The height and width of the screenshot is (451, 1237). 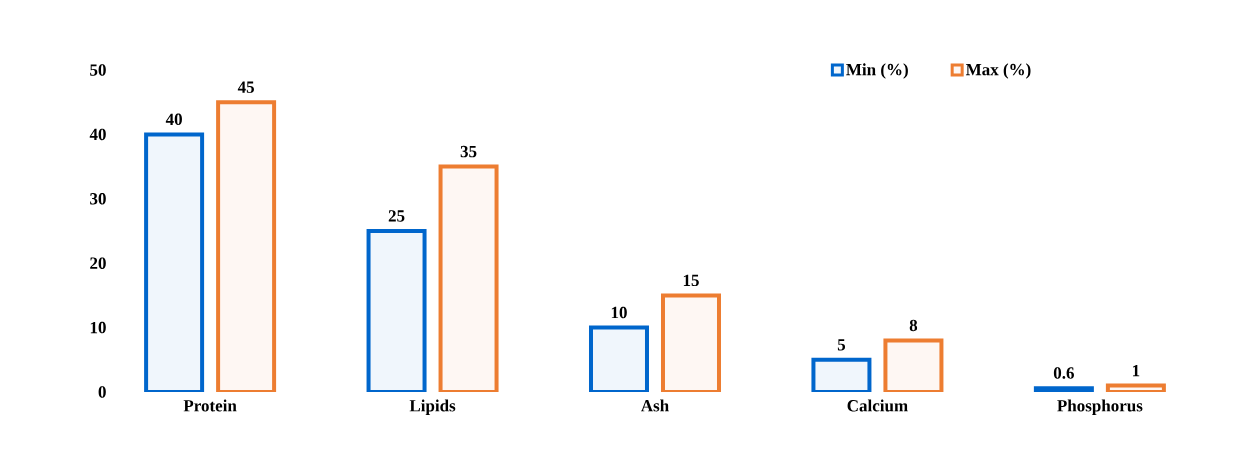 I want to click on data-label: 1, so click(x=1136, y=371).